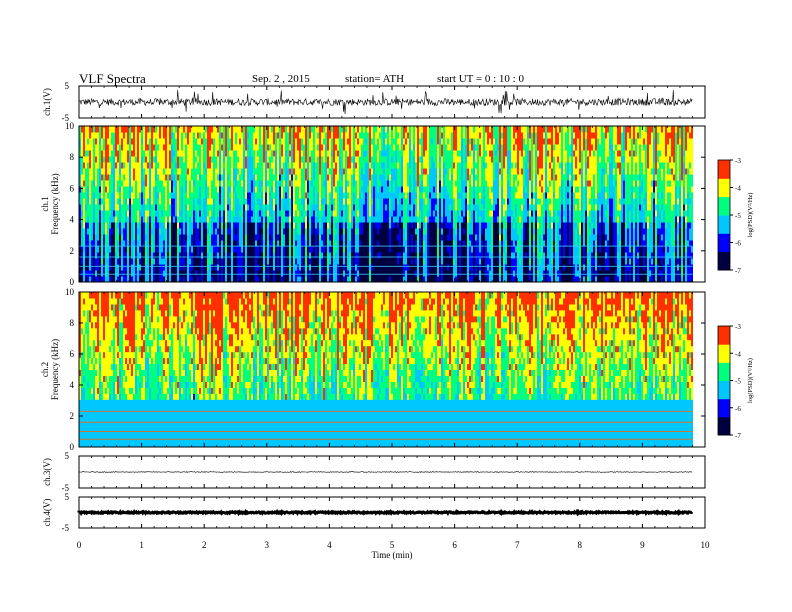 The height and width of the screenshot is (612, 792). I want to click on y-tick-label: 5, so click(67, 86).